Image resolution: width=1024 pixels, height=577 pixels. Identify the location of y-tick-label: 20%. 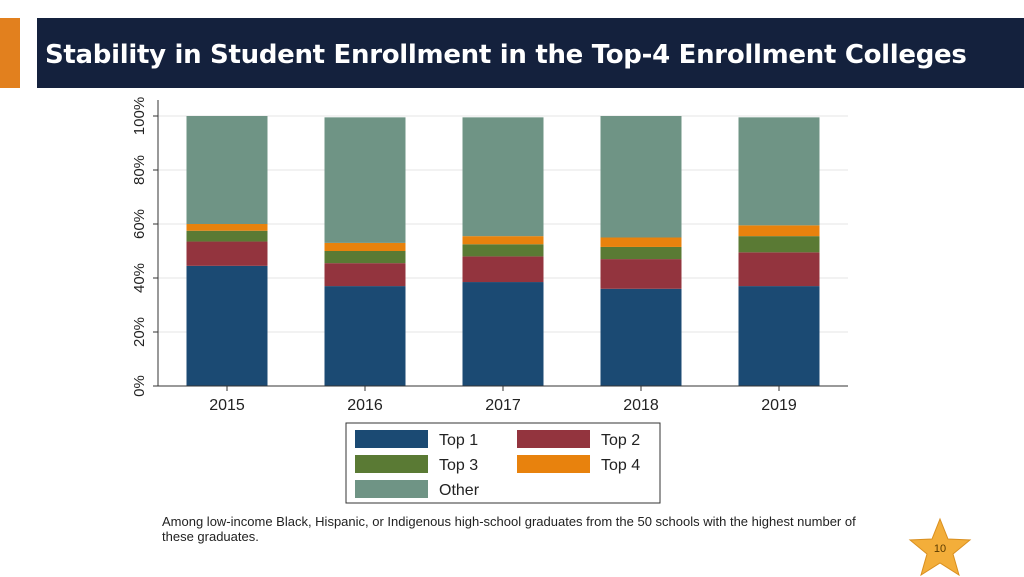
(139, 332).